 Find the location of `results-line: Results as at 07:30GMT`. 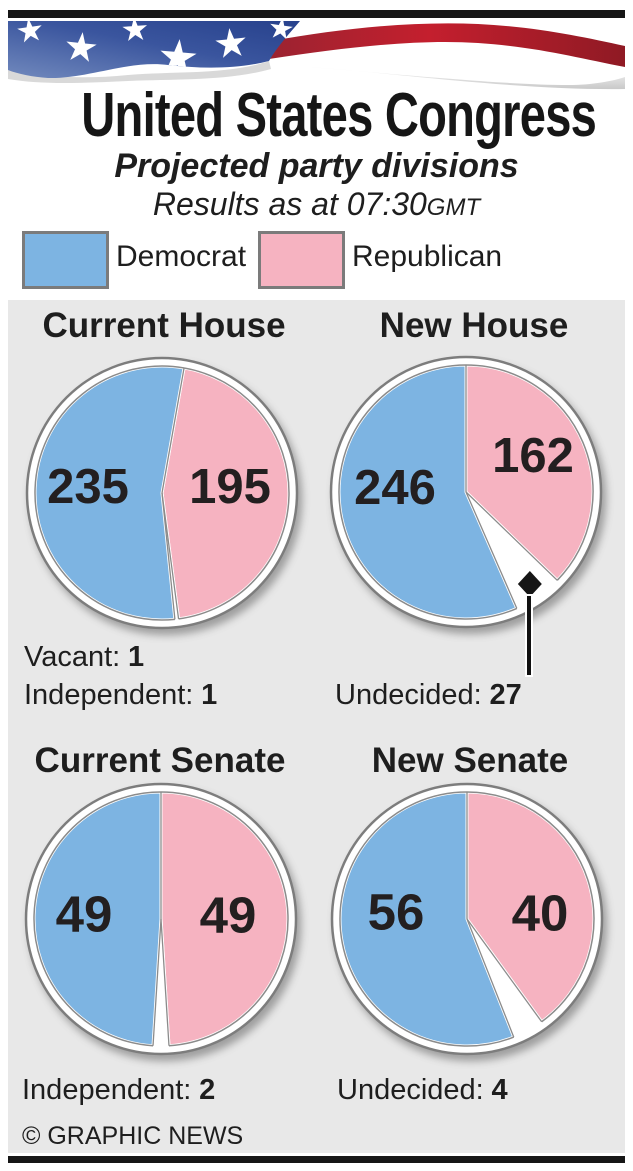

results-line: Results as at 07:30GMT is located at coordinates (316, 204).